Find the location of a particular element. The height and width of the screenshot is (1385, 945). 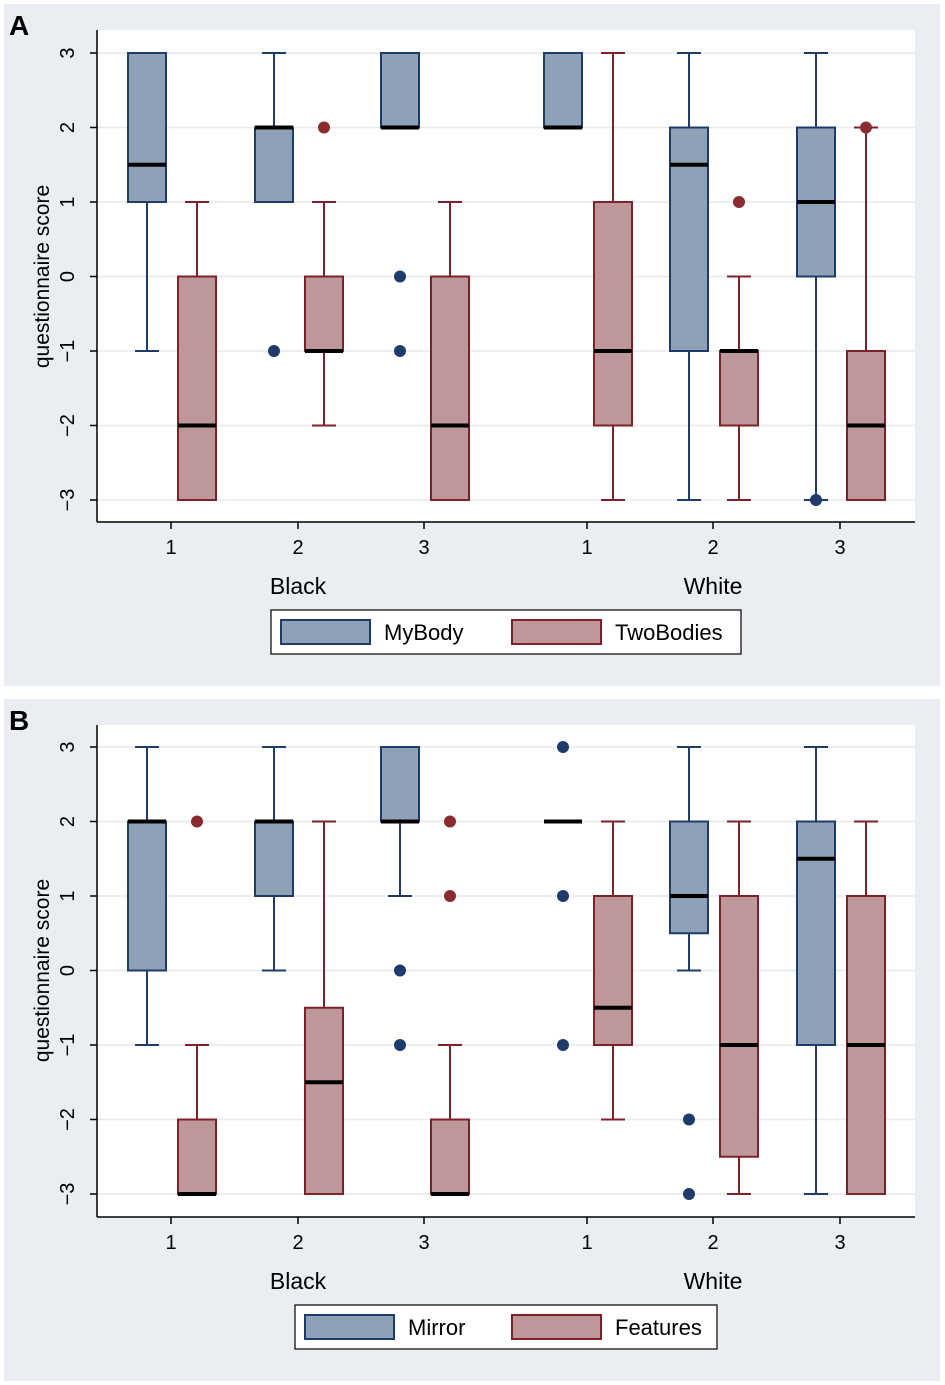

panel-label: A is located at coordinates (19, 25).